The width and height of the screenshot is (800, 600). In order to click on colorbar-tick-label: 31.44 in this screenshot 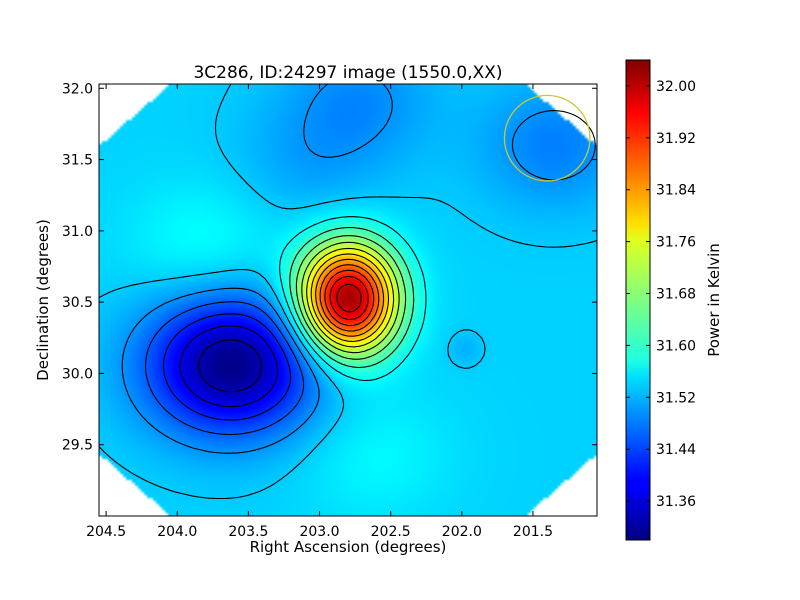, I will do `click(676, 450)`.